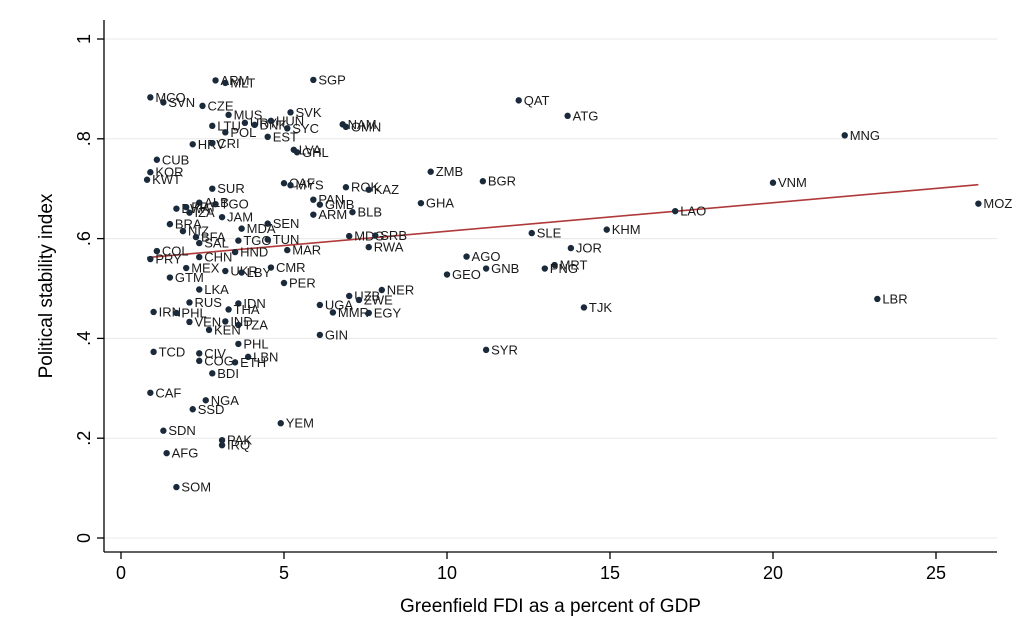  What do you see at coordinates (537, 100) in the screenshot?
I see `data-point-label: QAT` at bounding box center [537, 100].